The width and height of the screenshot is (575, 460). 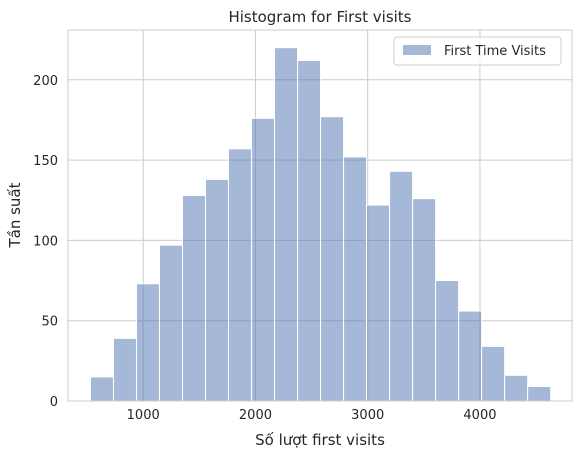 What do you see at coordinates (143, 415) in the screenshot?
I see `x-tick-label: 1000` at bounding box center [143, 415].